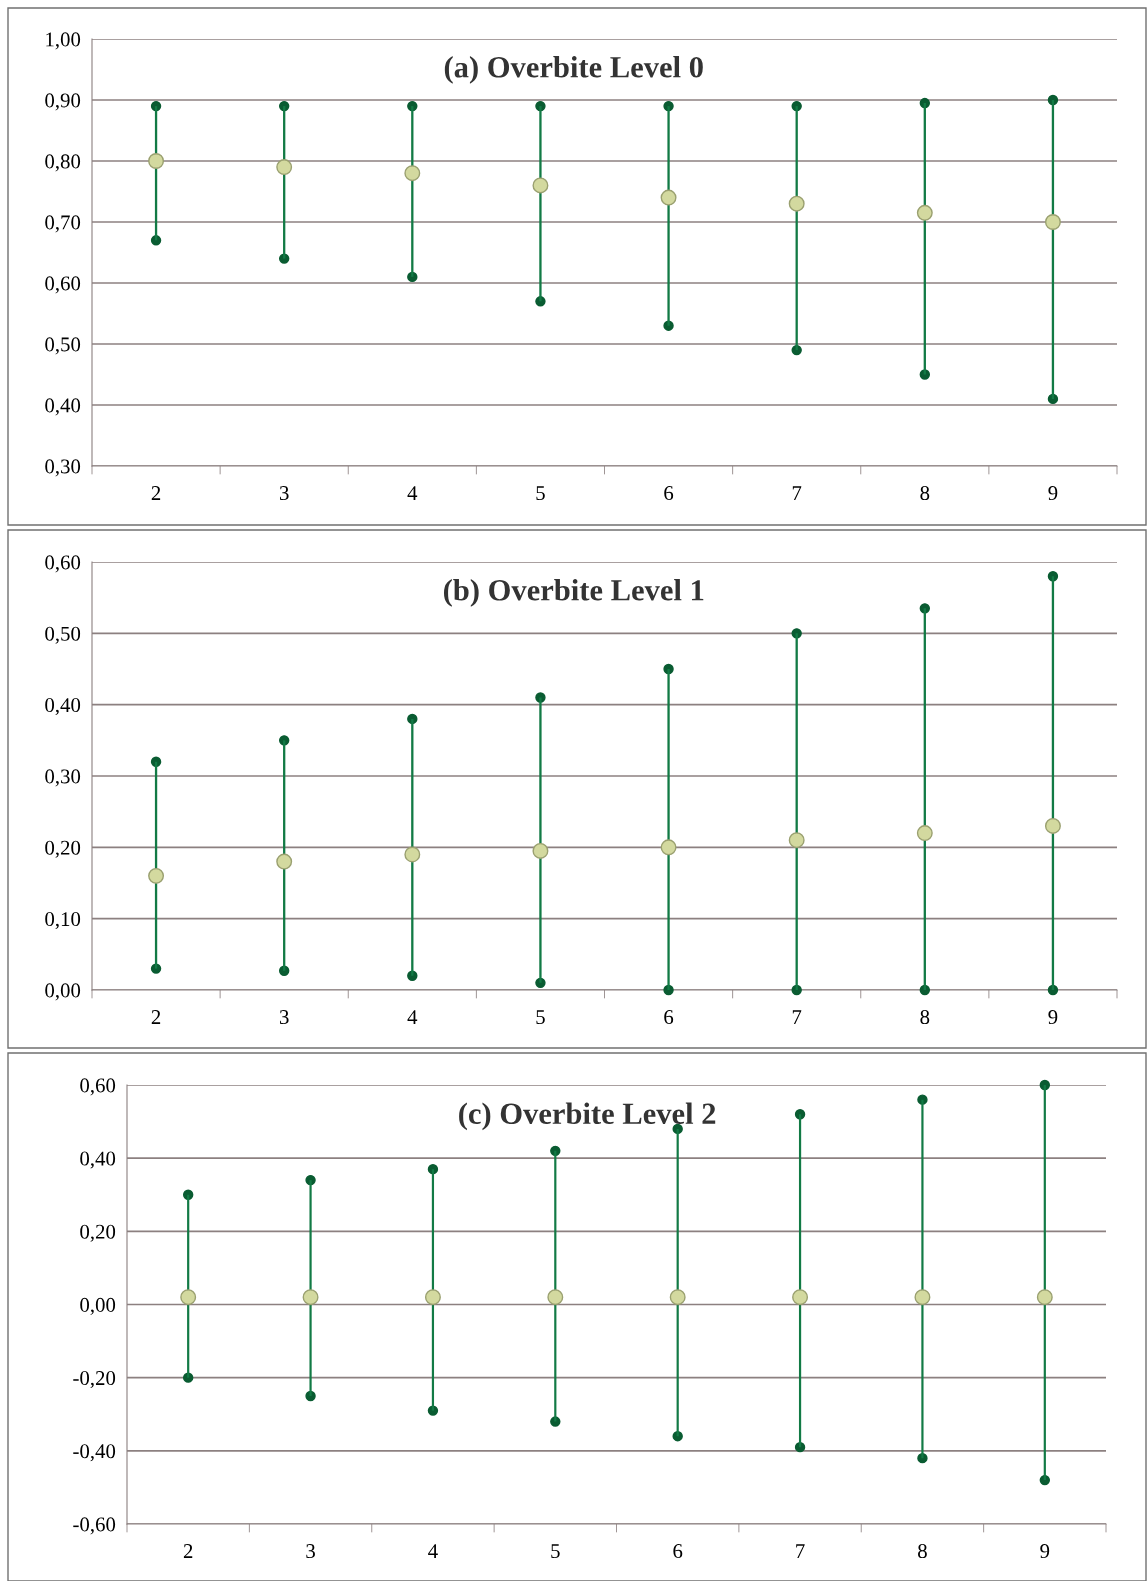 The image size is (1148, 1581). I want to click on y-tick-label: 0,80, so click(63, 163).